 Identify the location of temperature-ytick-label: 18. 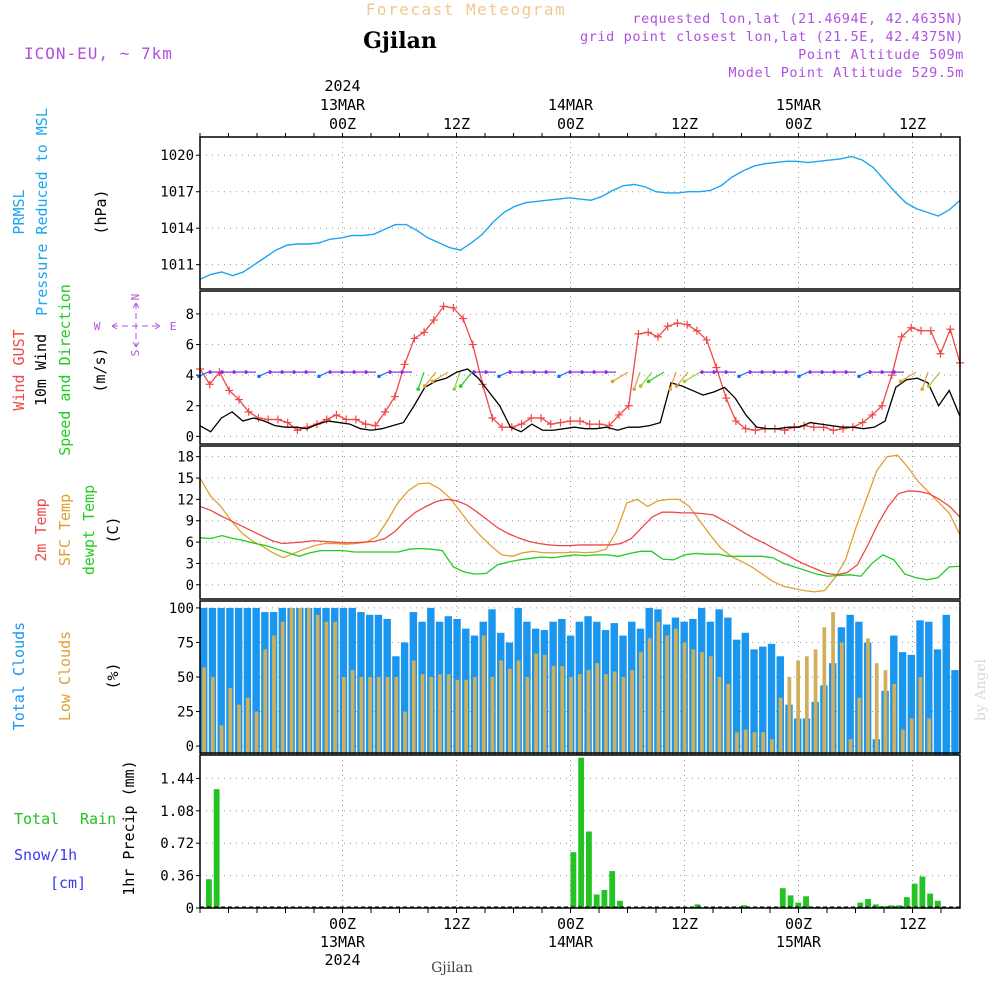
(185, 458).